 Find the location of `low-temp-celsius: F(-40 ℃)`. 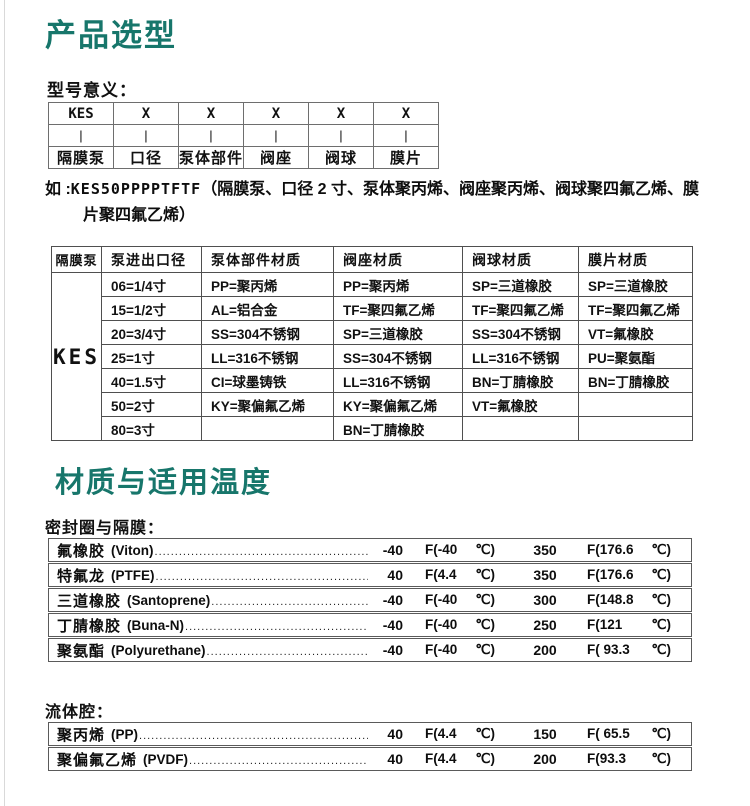

low-temp-celsius: F(-40 ℃) is located at coordinates (460, 550).